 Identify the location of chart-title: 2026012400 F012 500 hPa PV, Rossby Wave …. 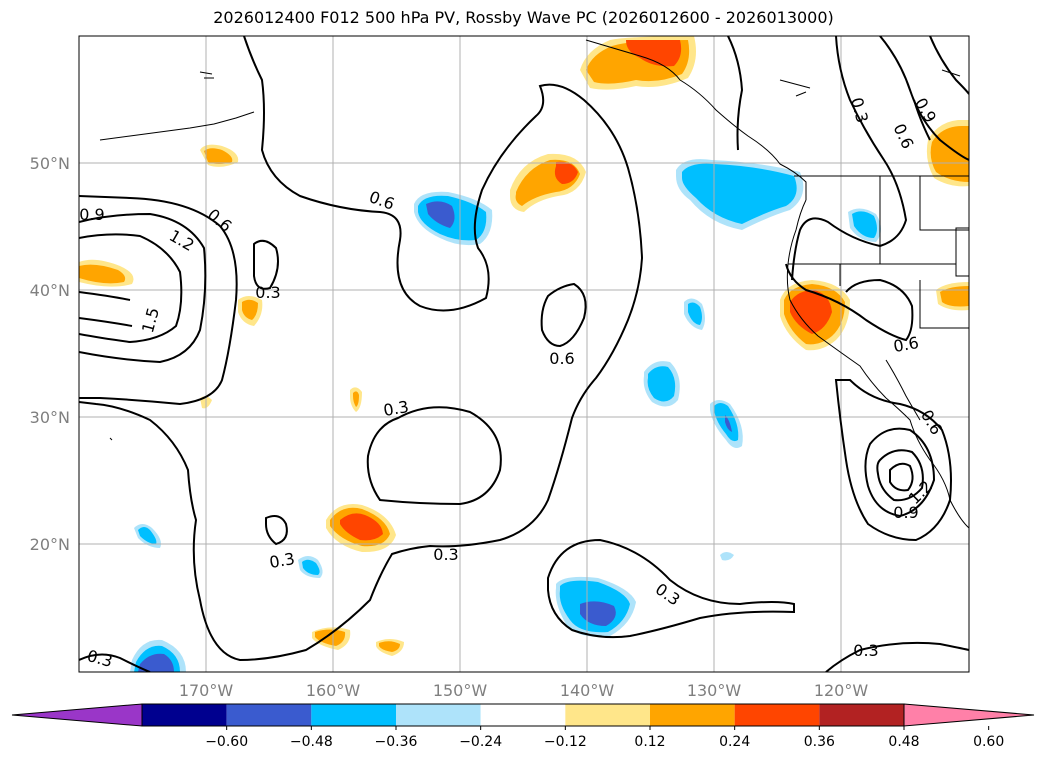
(523, 17).